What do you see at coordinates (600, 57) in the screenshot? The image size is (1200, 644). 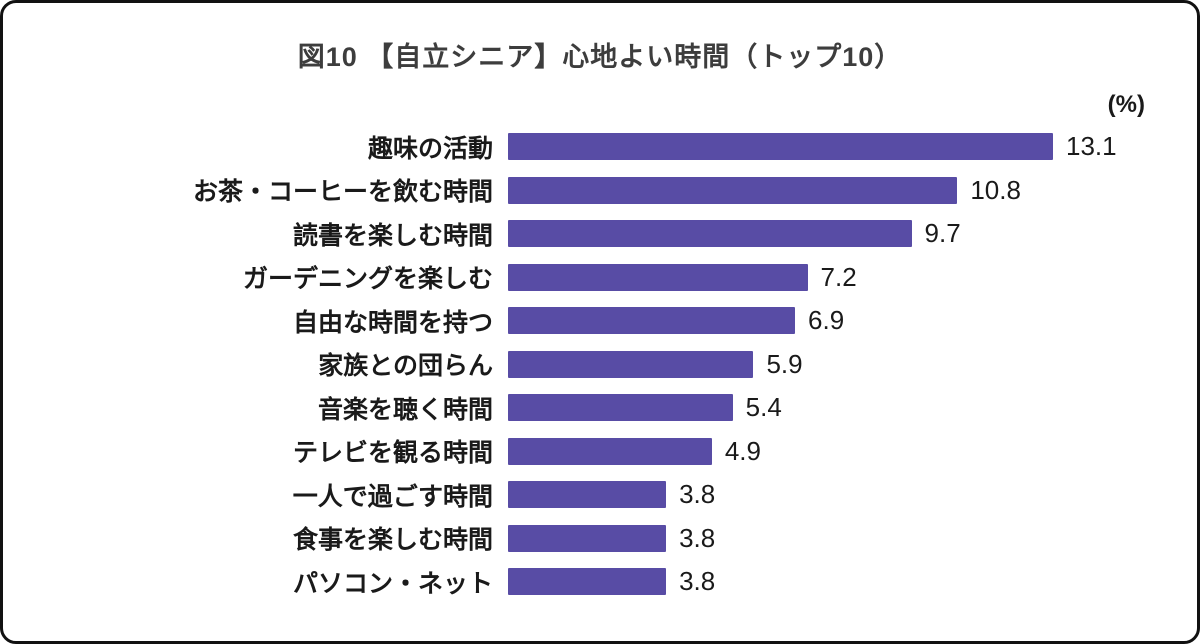 I see `chart-title: 図10 【自立シニア】心地よい時間（トップ10）` at bounding box center [600, 57].